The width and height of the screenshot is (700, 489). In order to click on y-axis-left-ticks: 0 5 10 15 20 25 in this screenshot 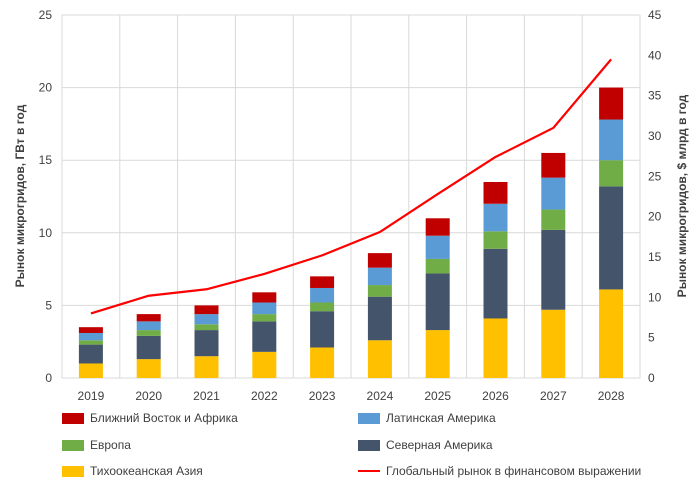, I will do `click(46, 196)`.